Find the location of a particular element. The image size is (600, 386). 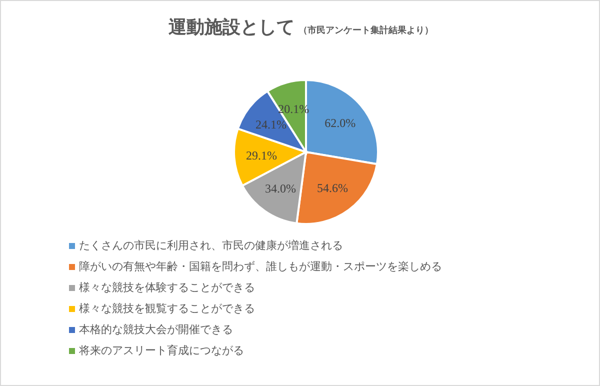

data-label: 62.0% is located at coordinates (340, 123).